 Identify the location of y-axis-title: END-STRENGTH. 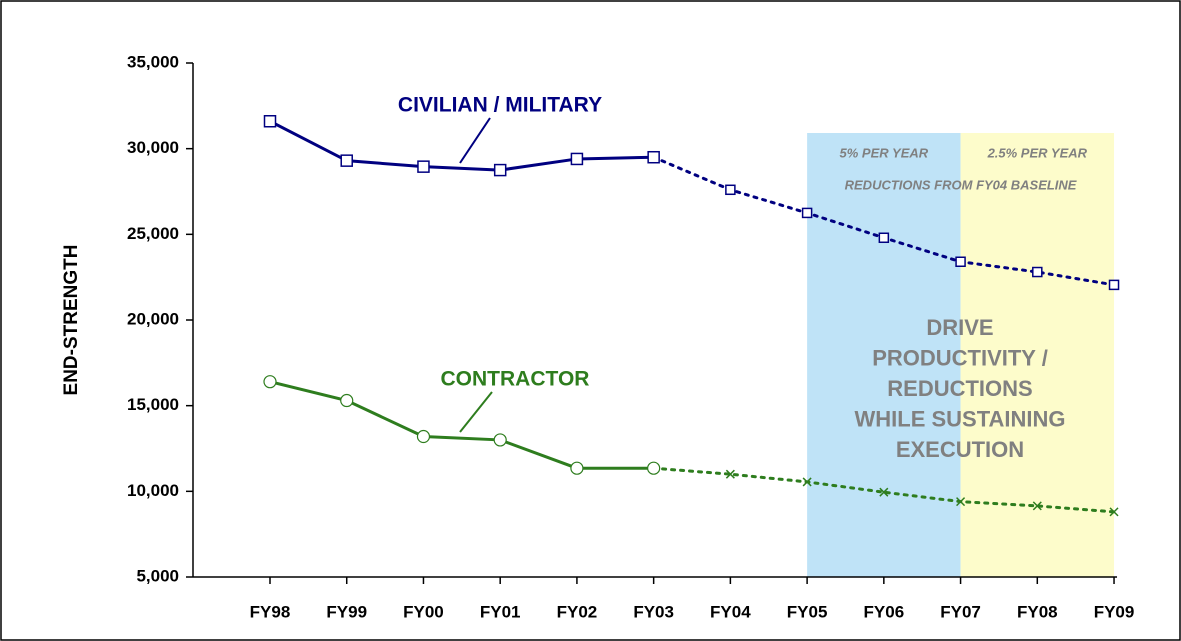
(71, 320).